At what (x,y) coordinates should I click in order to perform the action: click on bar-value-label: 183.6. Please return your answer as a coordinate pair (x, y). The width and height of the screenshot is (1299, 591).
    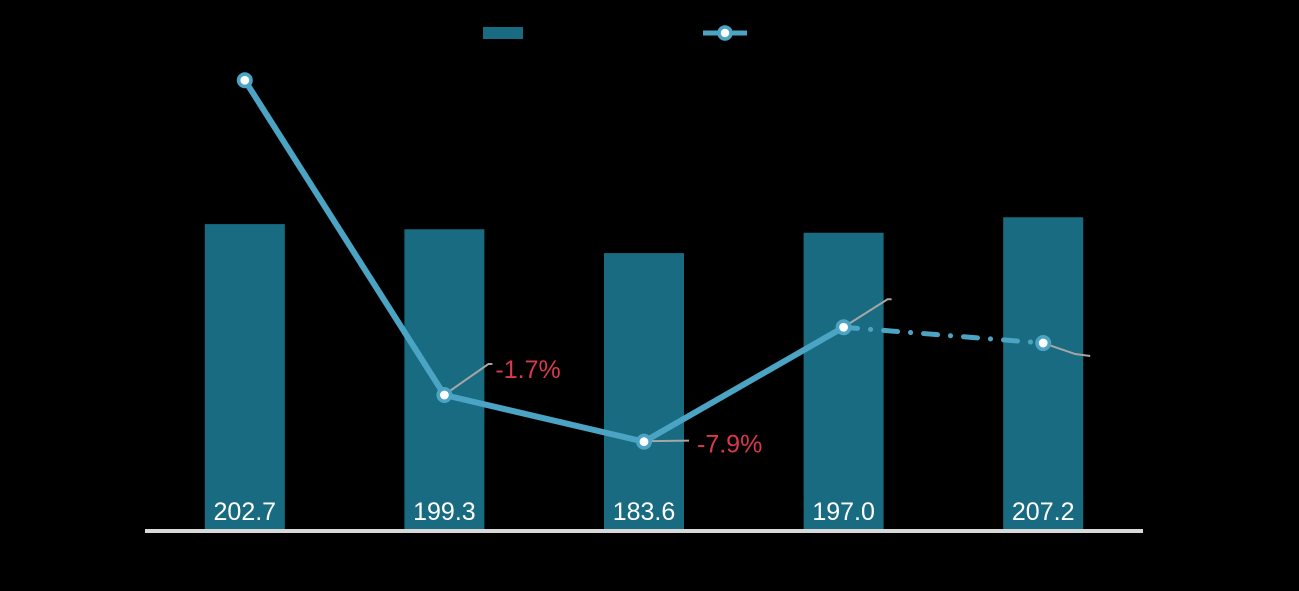
    Looking at the image, I should click on (644, 512).